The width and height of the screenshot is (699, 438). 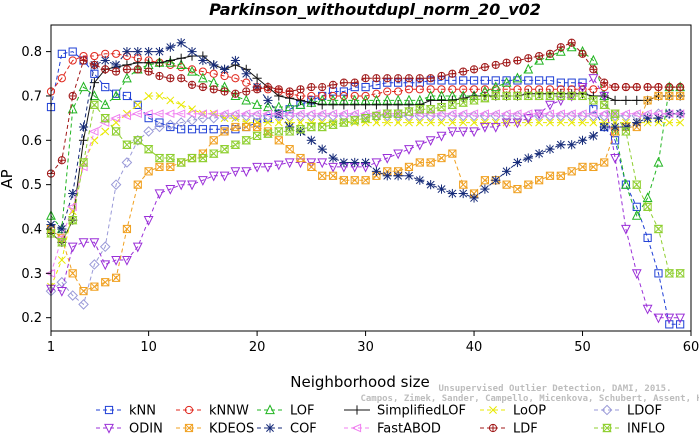 I want to click on y-tick-label-0.8: 0.8, so click(x=31, y=52).